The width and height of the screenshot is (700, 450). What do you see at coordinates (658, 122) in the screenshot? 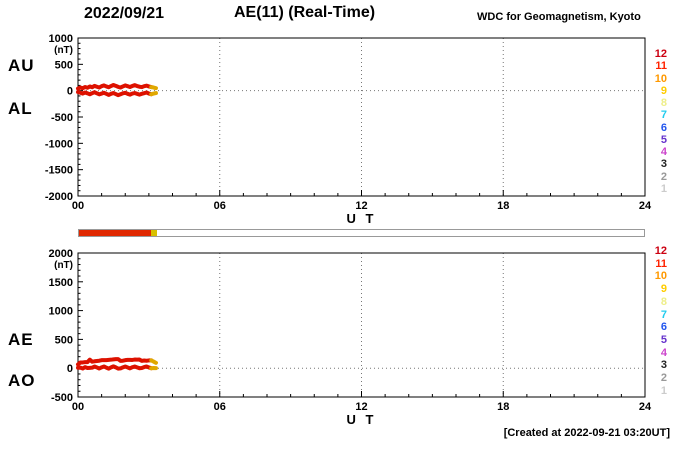
I see `station-numbers-top: 12 11 10 9 8 7 6 5 4 3 2 1` at bounding box center [658, 122].